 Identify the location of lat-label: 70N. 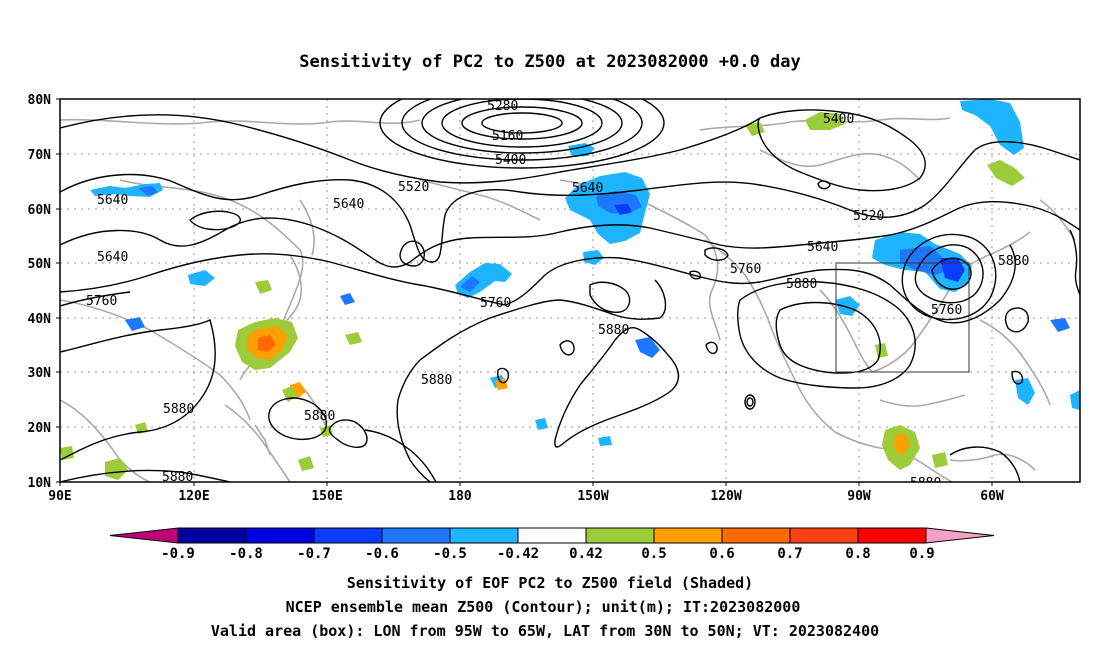
(40, 155).